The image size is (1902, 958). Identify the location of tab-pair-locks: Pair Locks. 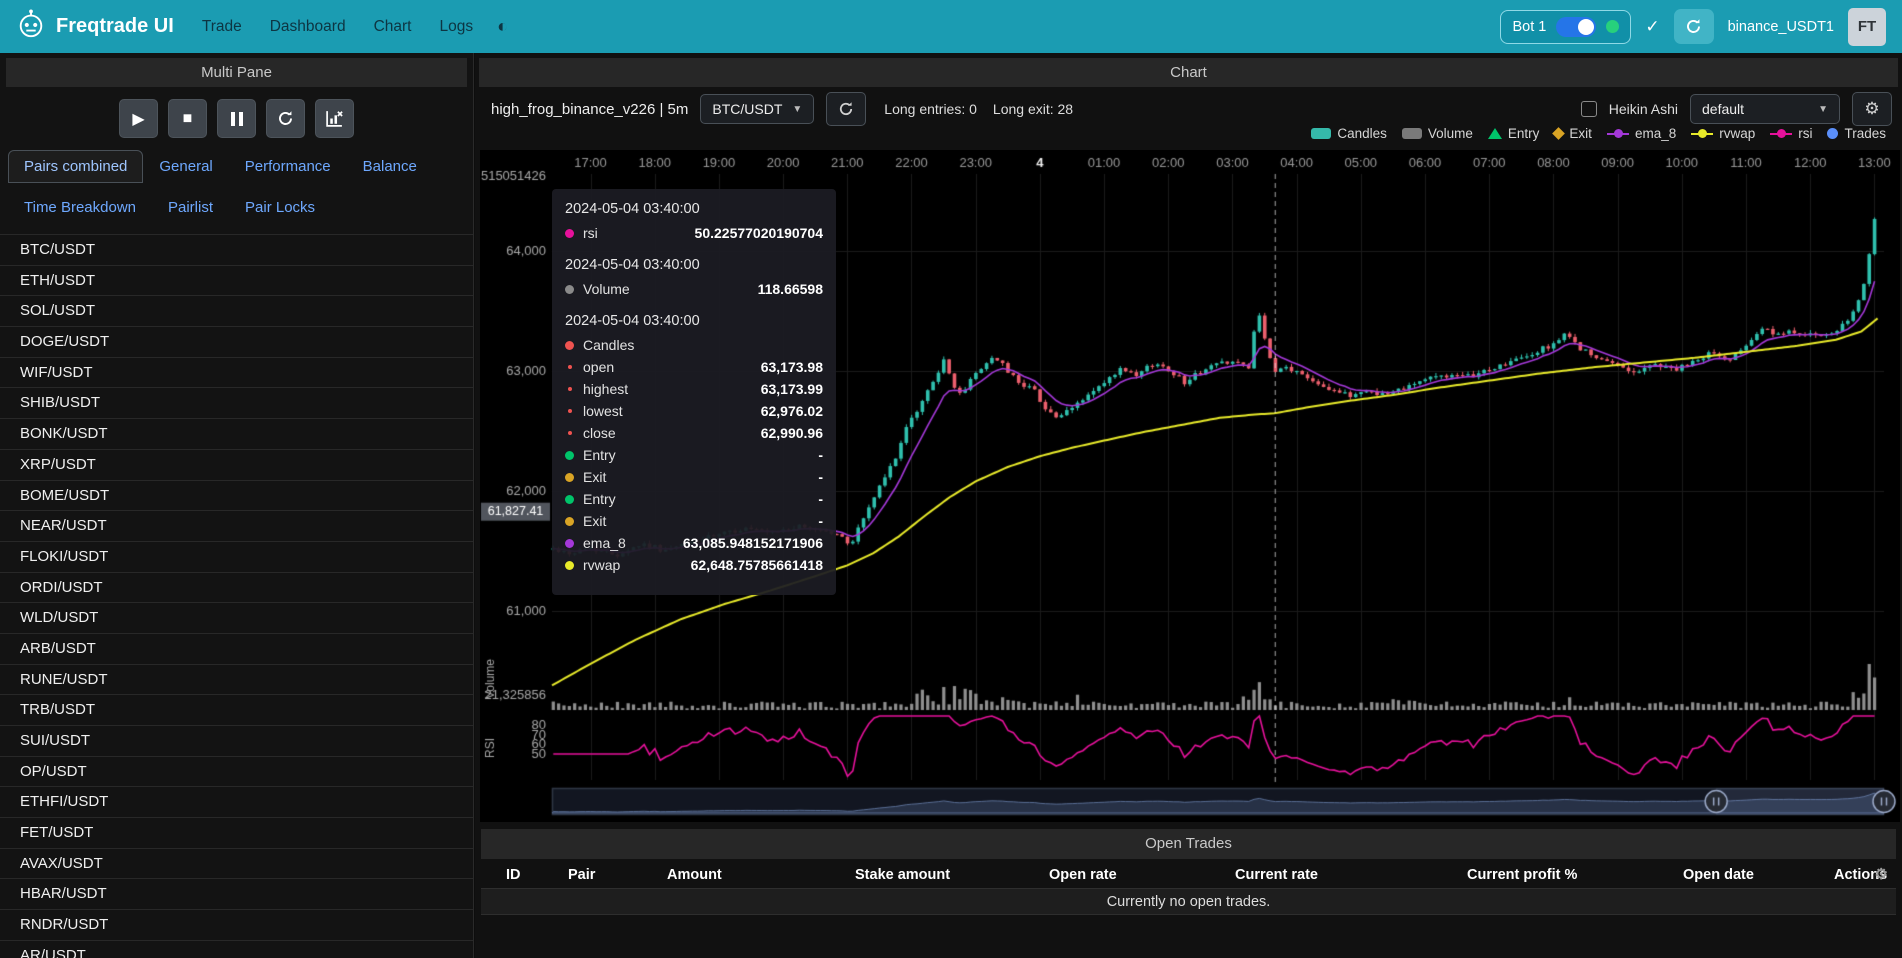
(280, 207).